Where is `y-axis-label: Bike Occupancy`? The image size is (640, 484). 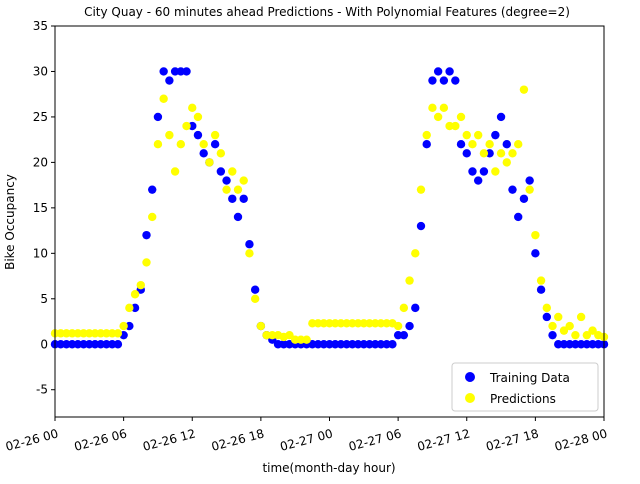
y-axis-label: Bike Occupancy is located at coordinates (10, 222).